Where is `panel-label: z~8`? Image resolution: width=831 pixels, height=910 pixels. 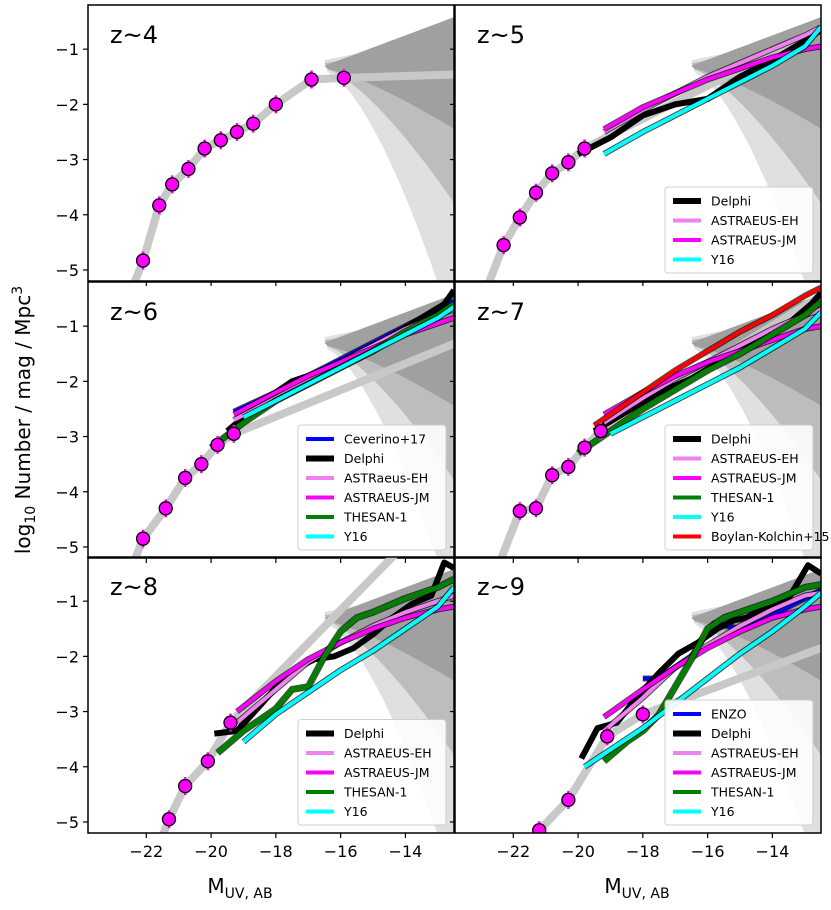 panel-label: z~8 is located at coordinates (134, 587).